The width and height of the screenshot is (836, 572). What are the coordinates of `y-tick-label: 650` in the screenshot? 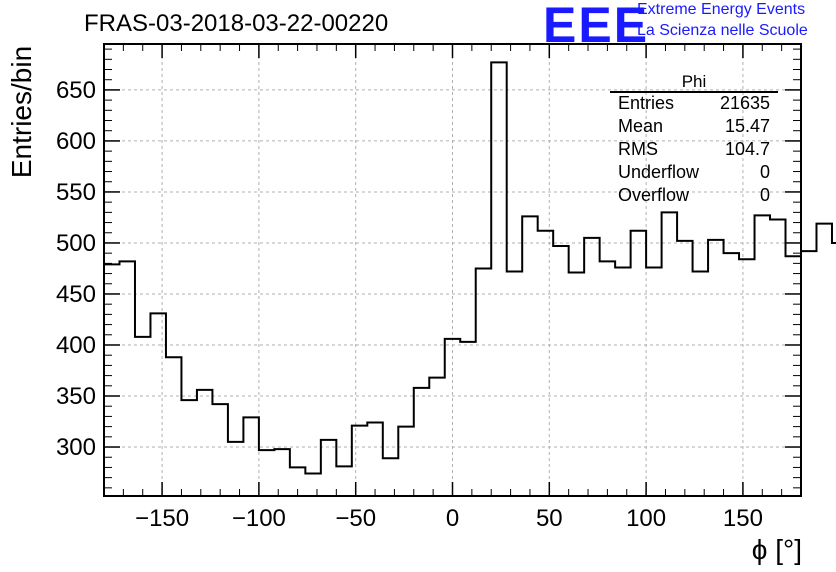 It's located at (76, 90).